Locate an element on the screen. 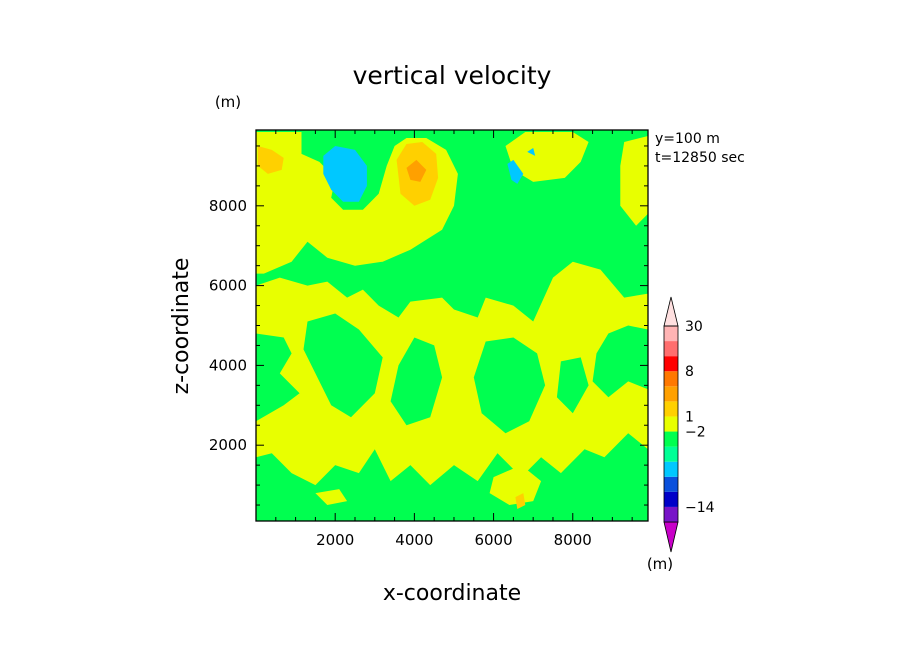 The height and width of the screenshot is (654, 904). y-unit-label: (m) is located at coordinates (228, 102).